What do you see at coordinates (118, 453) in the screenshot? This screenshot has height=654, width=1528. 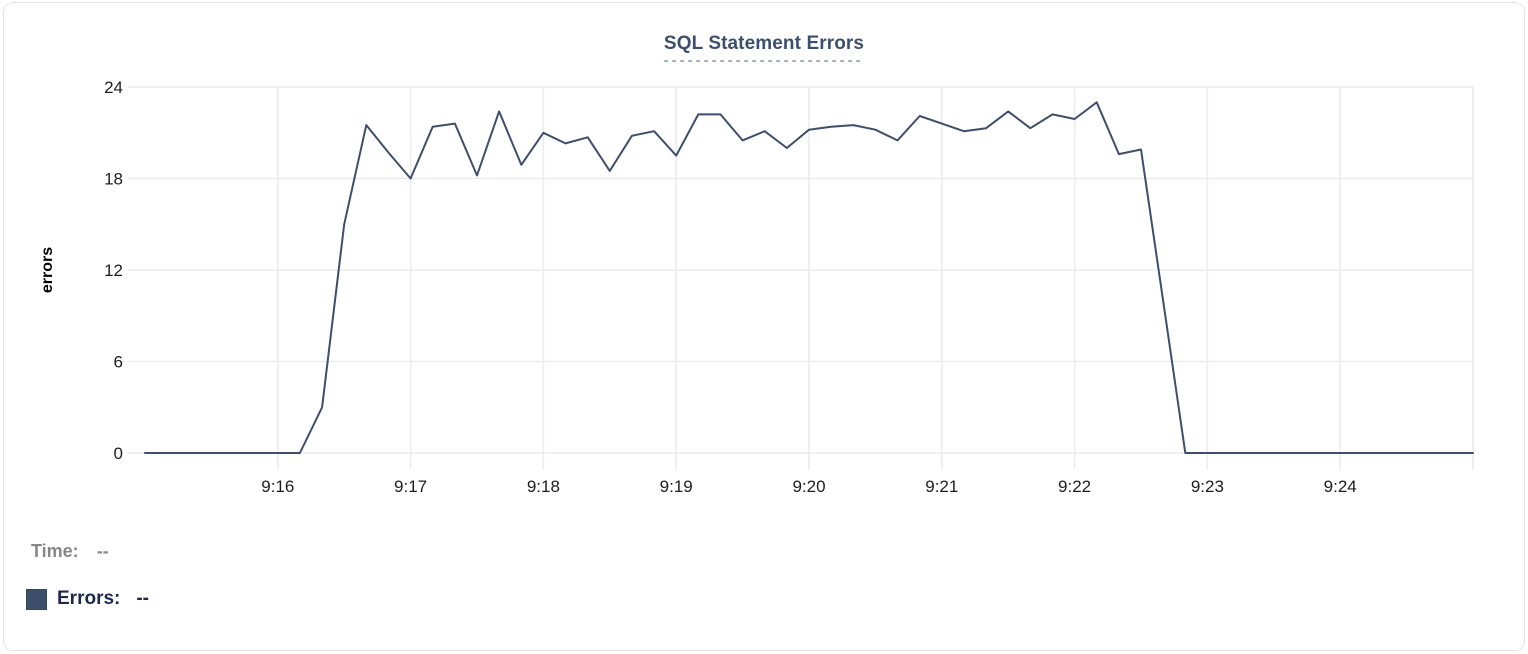 I see `y-tick-label: 0` at bounding box center [118, 453].